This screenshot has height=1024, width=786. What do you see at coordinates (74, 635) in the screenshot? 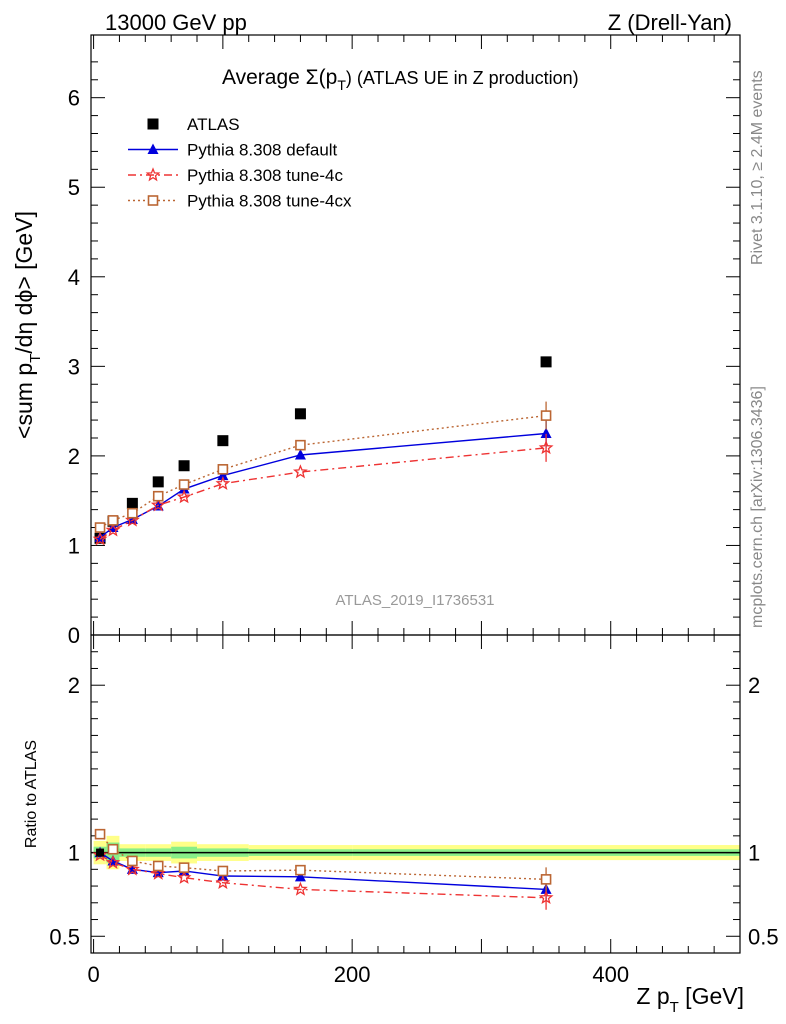
I see `y-tick-label: 0` at bounding box center [74, 635].